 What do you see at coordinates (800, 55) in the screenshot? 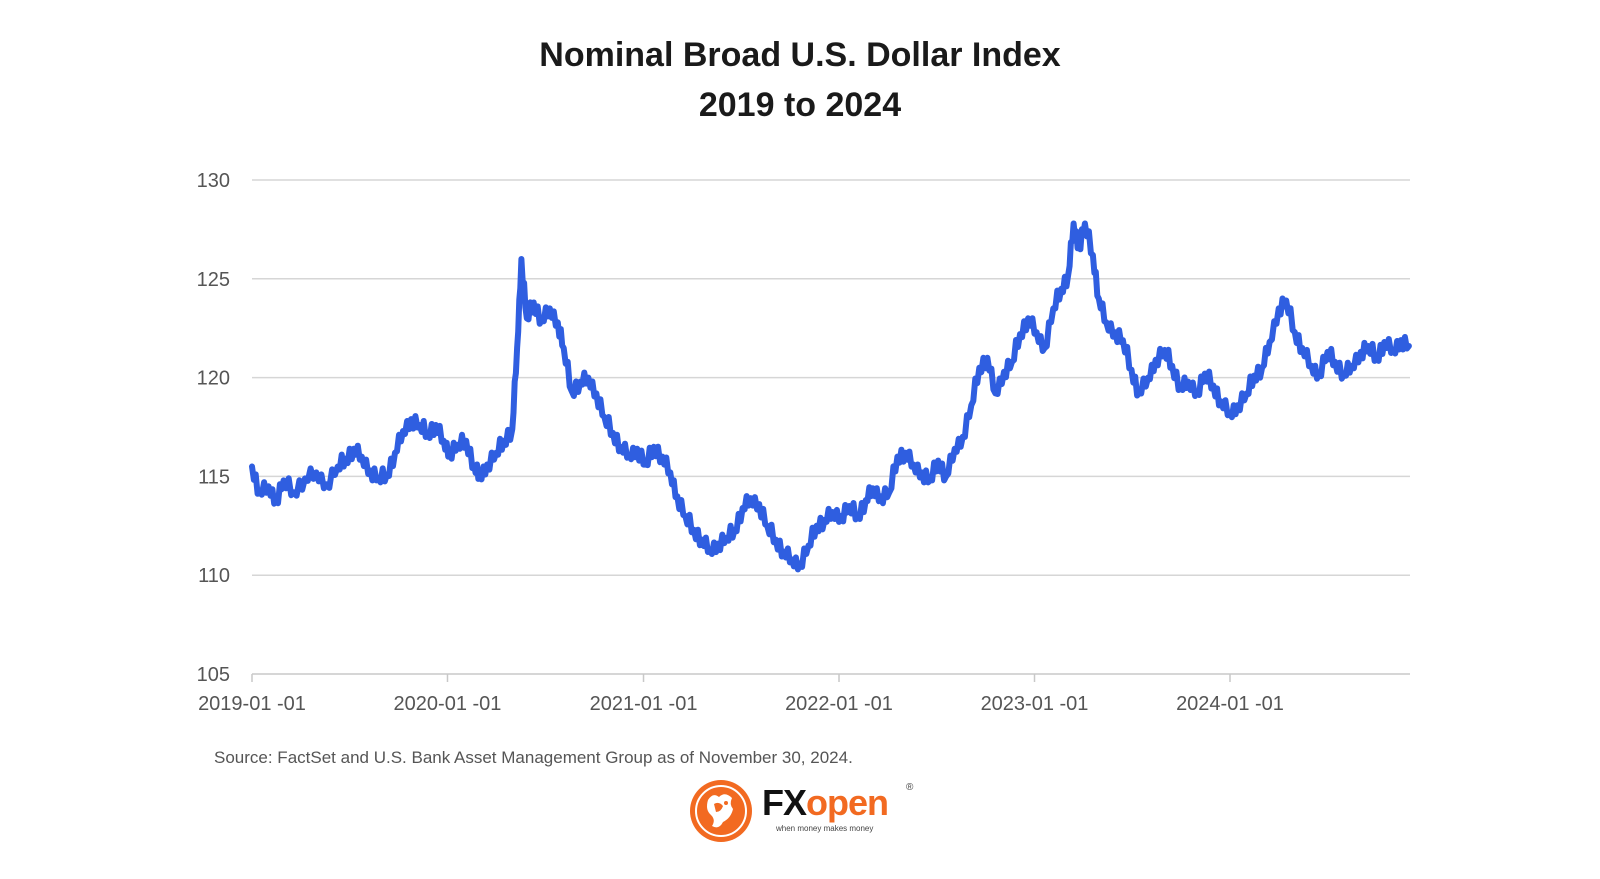
I see `chart-title: Nominal Broad U.S. Dollar Index` at bounding box center [800, 55].